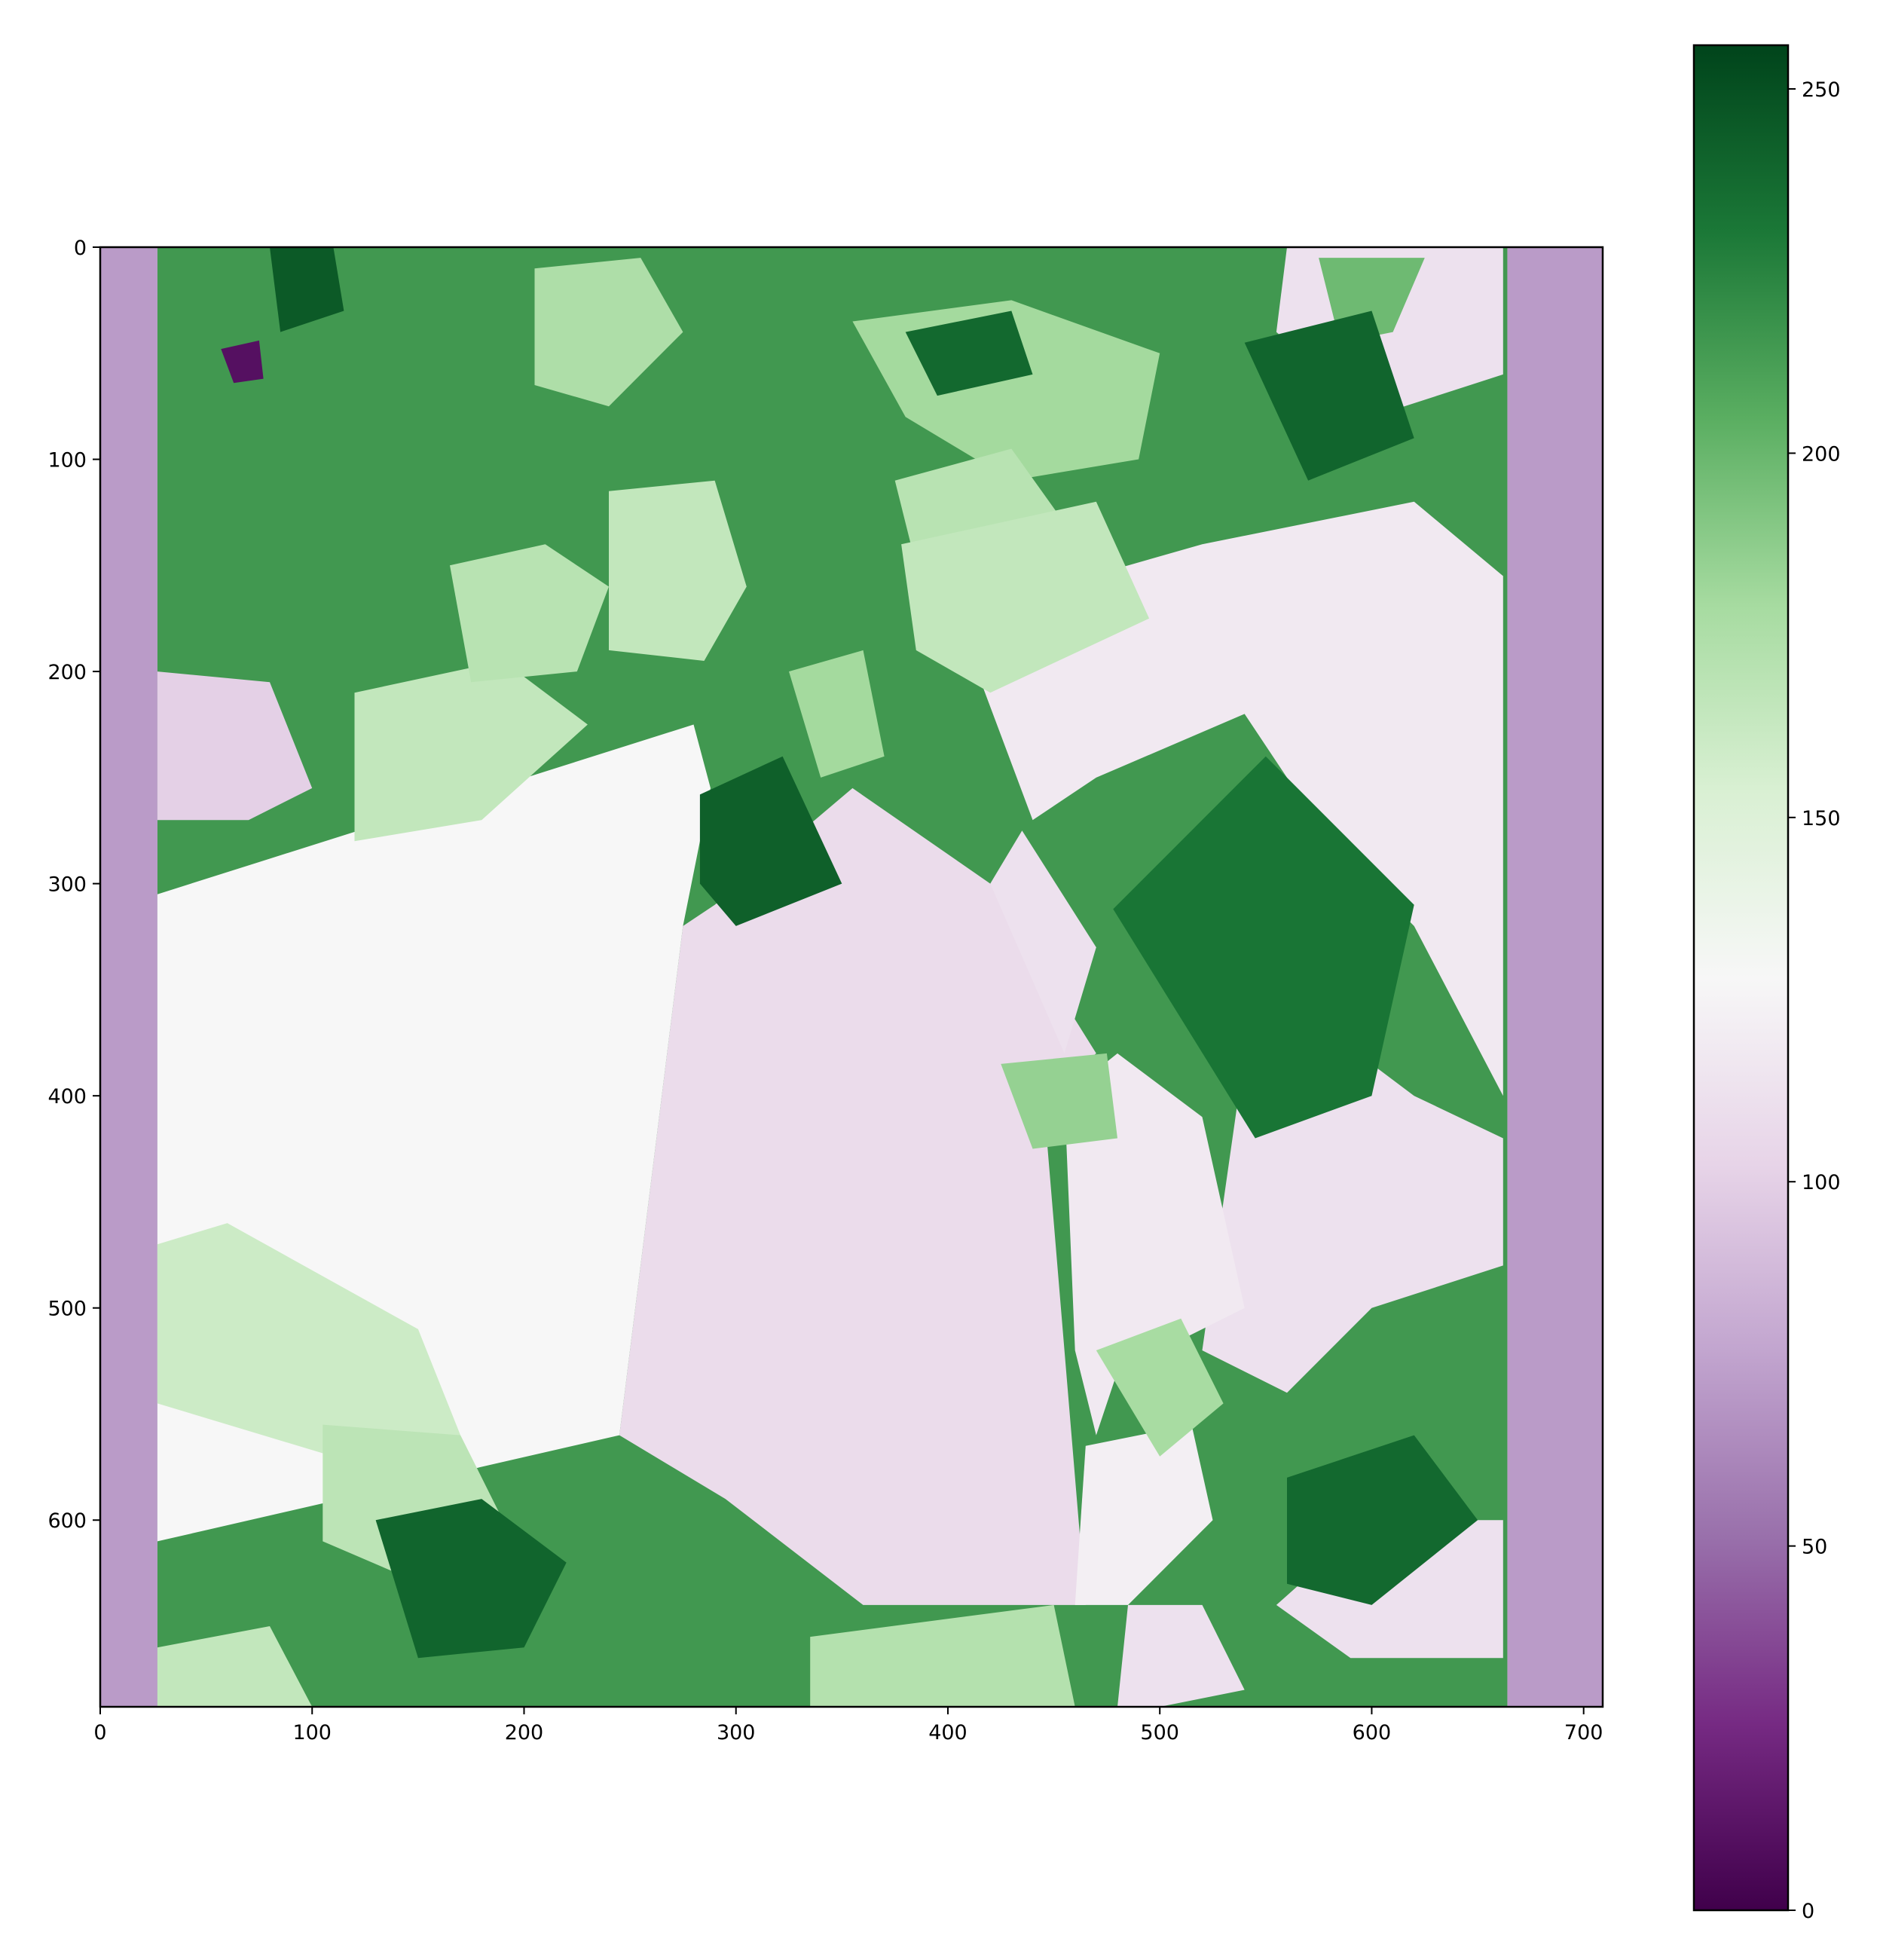  I want to click on colorbar-tick-label: 150, so click(1821, 818).